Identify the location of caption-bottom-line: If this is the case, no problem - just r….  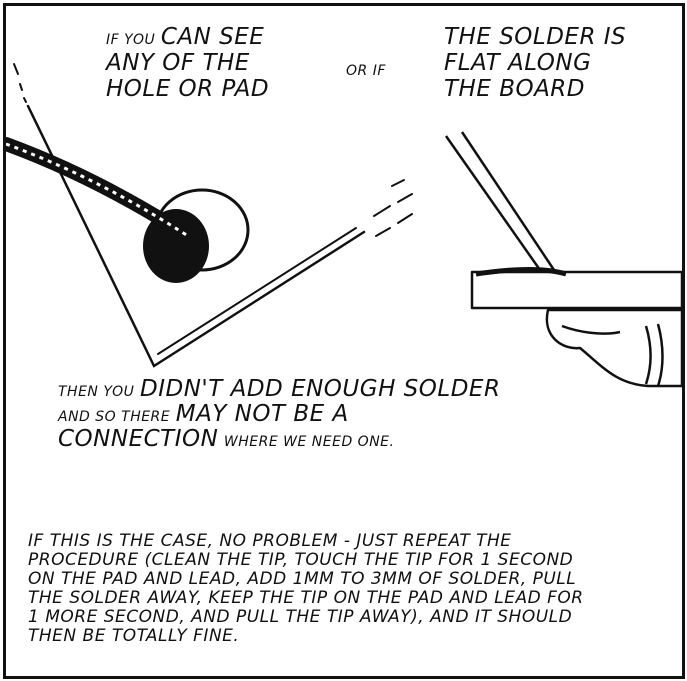
(270, 541).